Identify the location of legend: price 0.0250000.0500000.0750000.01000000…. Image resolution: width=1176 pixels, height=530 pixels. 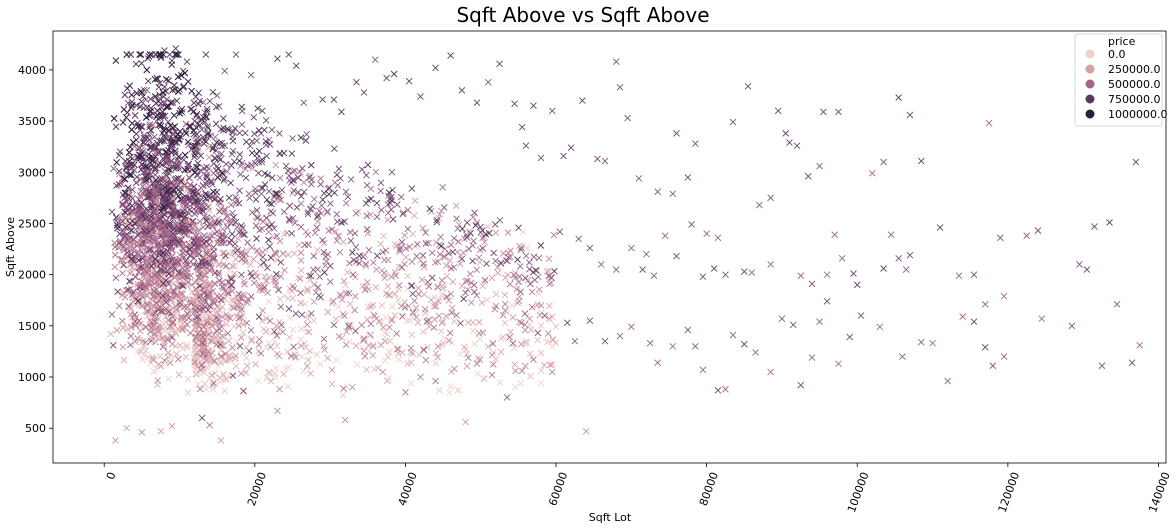
(1121, 80).